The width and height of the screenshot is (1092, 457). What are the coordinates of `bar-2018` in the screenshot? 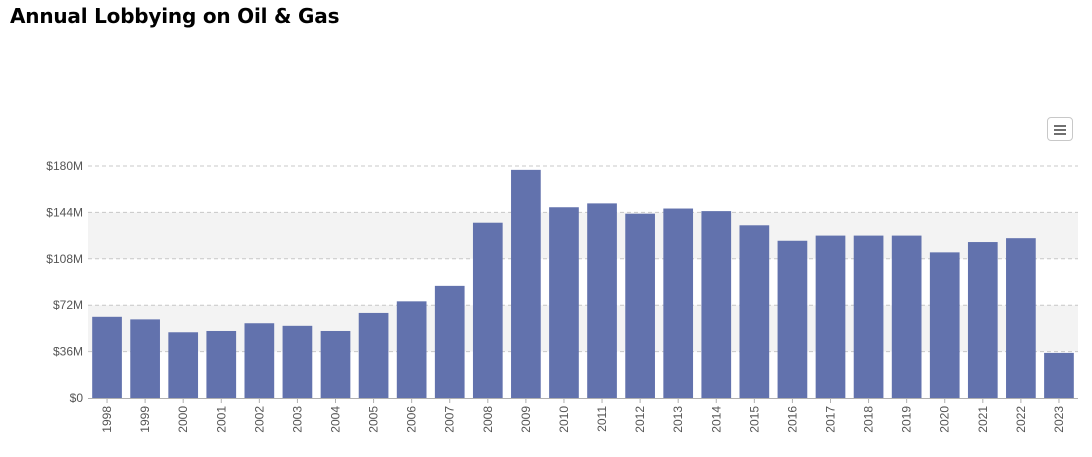 It's located at (868, 316).